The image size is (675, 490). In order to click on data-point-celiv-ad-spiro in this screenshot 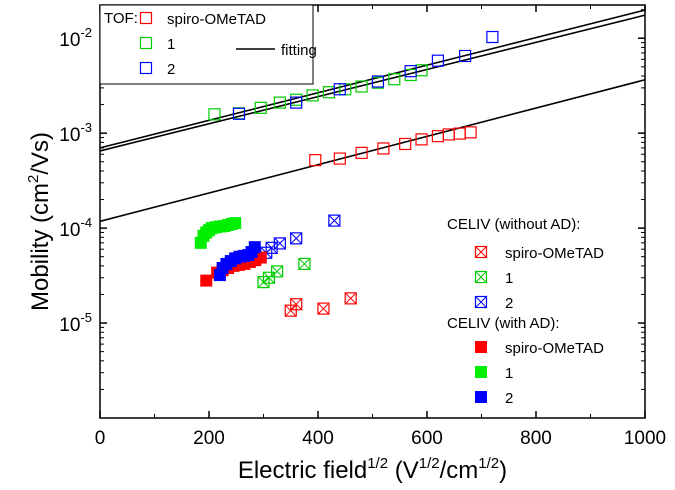, I will do `click(206, 280)`.